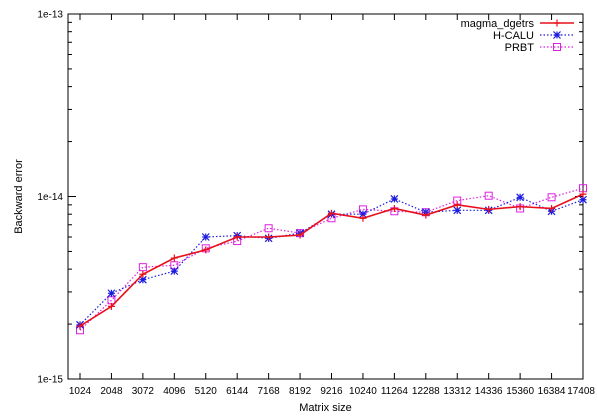 The height and width of the screenshot is (416, 597). Describe the element at coordinates (111, 391) in the screenshot. I see `x-tick-label: 2048` at that location.